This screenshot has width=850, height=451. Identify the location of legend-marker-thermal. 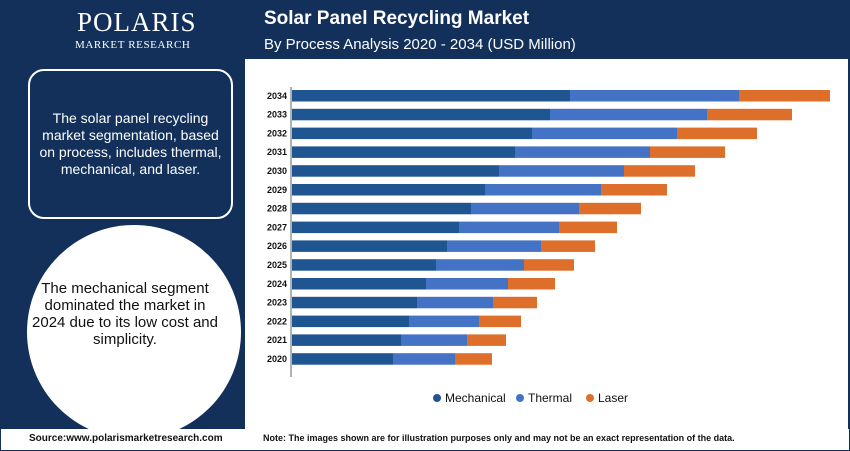
(520, 398).